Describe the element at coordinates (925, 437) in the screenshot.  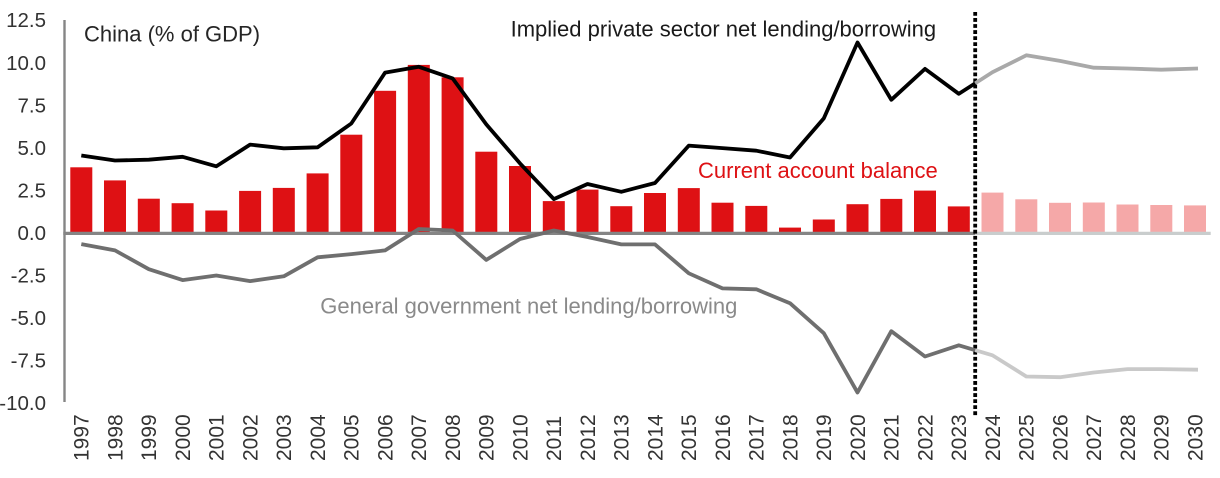
I see `svg-text: 2022` at that location.